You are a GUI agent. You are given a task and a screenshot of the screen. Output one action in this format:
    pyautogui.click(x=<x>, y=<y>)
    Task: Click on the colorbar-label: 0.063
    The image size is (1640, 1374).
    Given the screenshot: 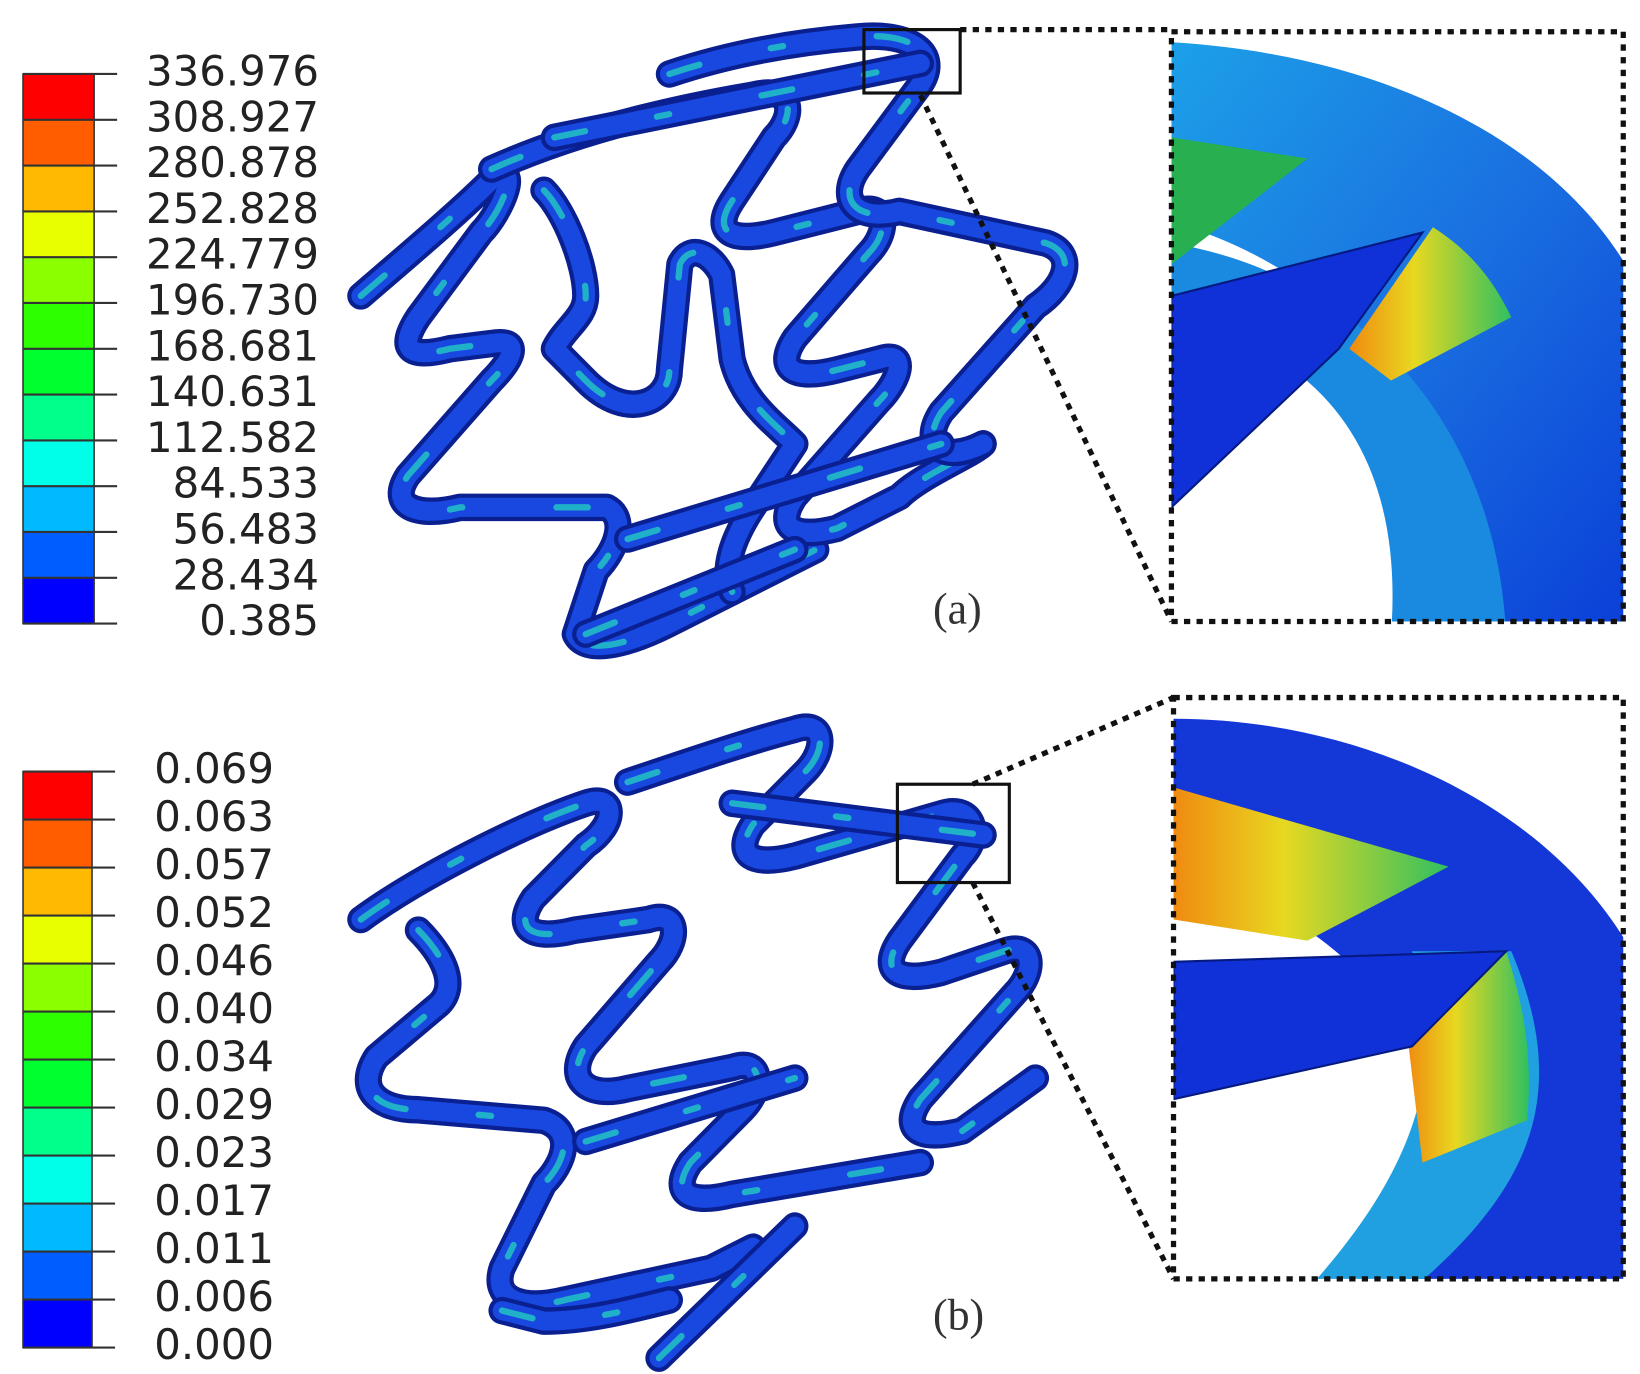 What is the action you would take?
    pyautogui.click(x=214, y=816)
    